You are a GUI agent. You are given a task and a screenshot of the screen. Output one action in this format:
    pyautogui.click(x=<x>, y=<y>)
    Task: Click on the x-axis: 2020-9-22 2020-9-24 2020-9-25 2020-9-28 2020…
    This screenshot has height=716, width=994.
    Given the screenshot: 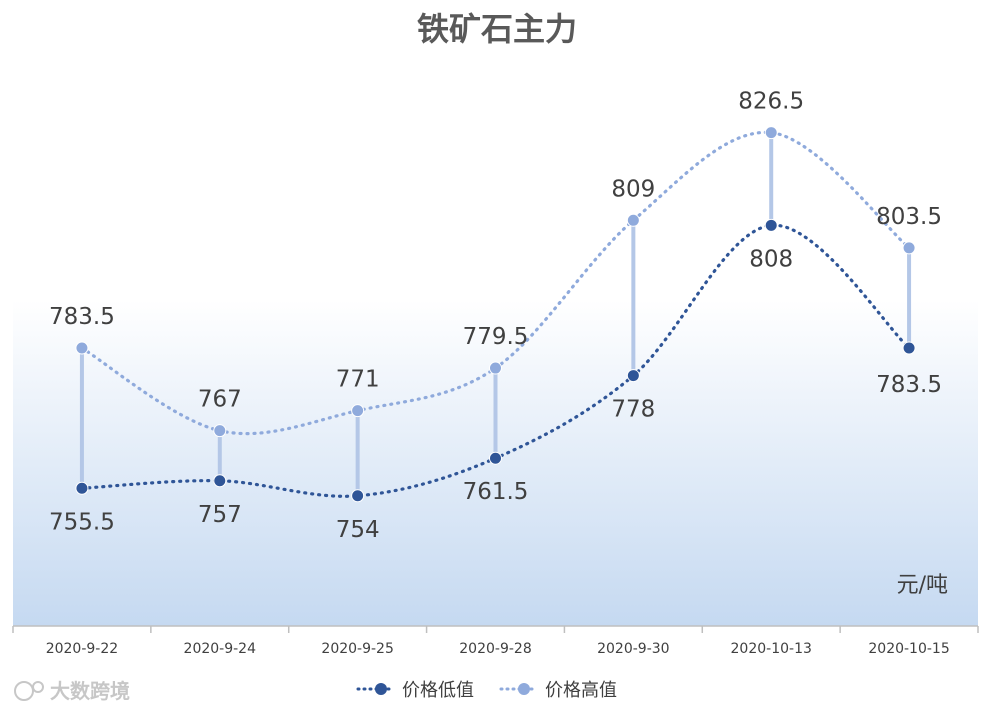 What is the action you would take?
    pyautogui.click(x=495, y=641)
    